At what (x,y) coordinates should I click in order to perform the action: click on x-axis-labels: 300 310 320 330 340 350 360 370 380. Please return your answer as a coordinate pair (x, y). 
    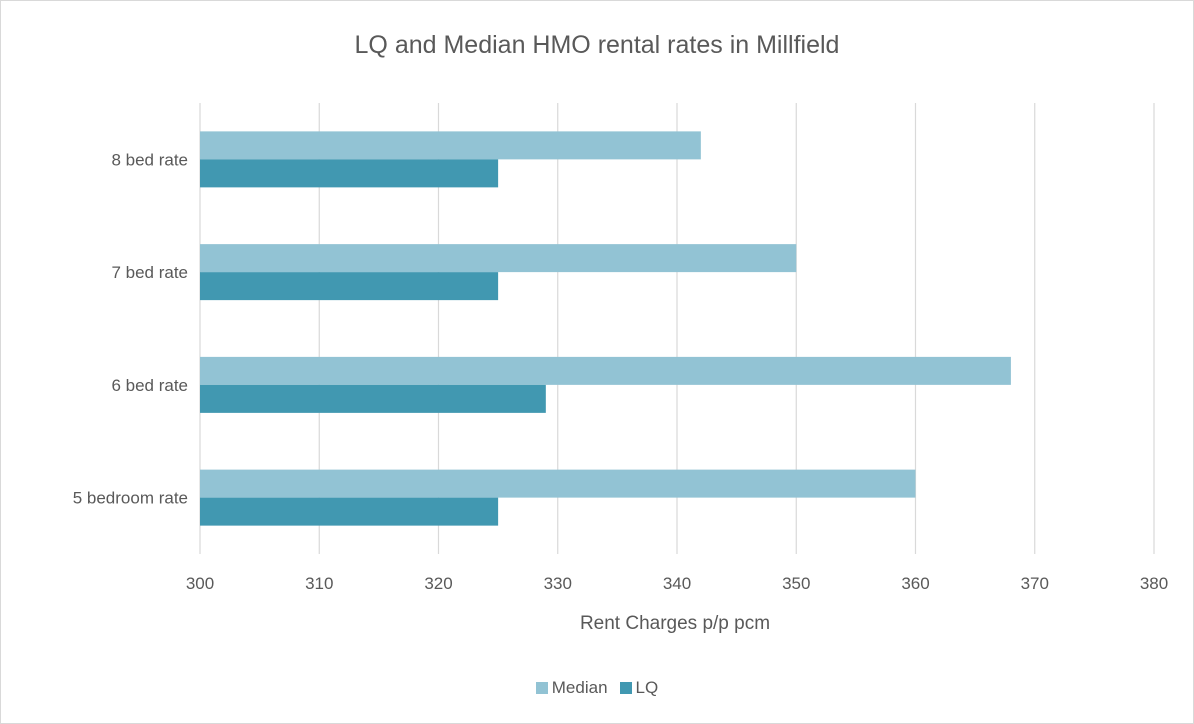
    Looking at the image, I should click on (677, 583).